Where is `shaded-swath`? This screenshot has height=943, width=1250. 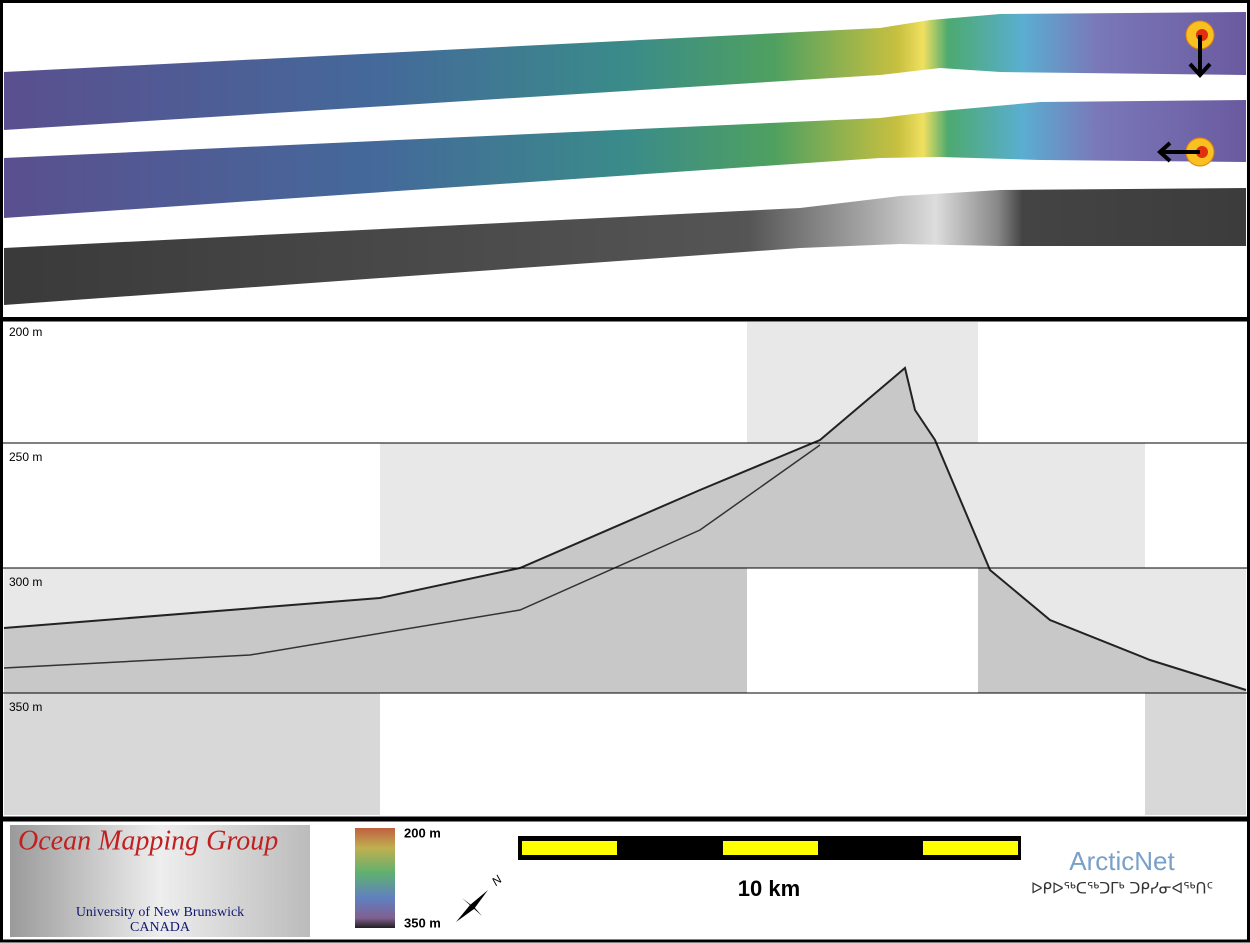
shaded-swath is located at coordinates (625, 159).